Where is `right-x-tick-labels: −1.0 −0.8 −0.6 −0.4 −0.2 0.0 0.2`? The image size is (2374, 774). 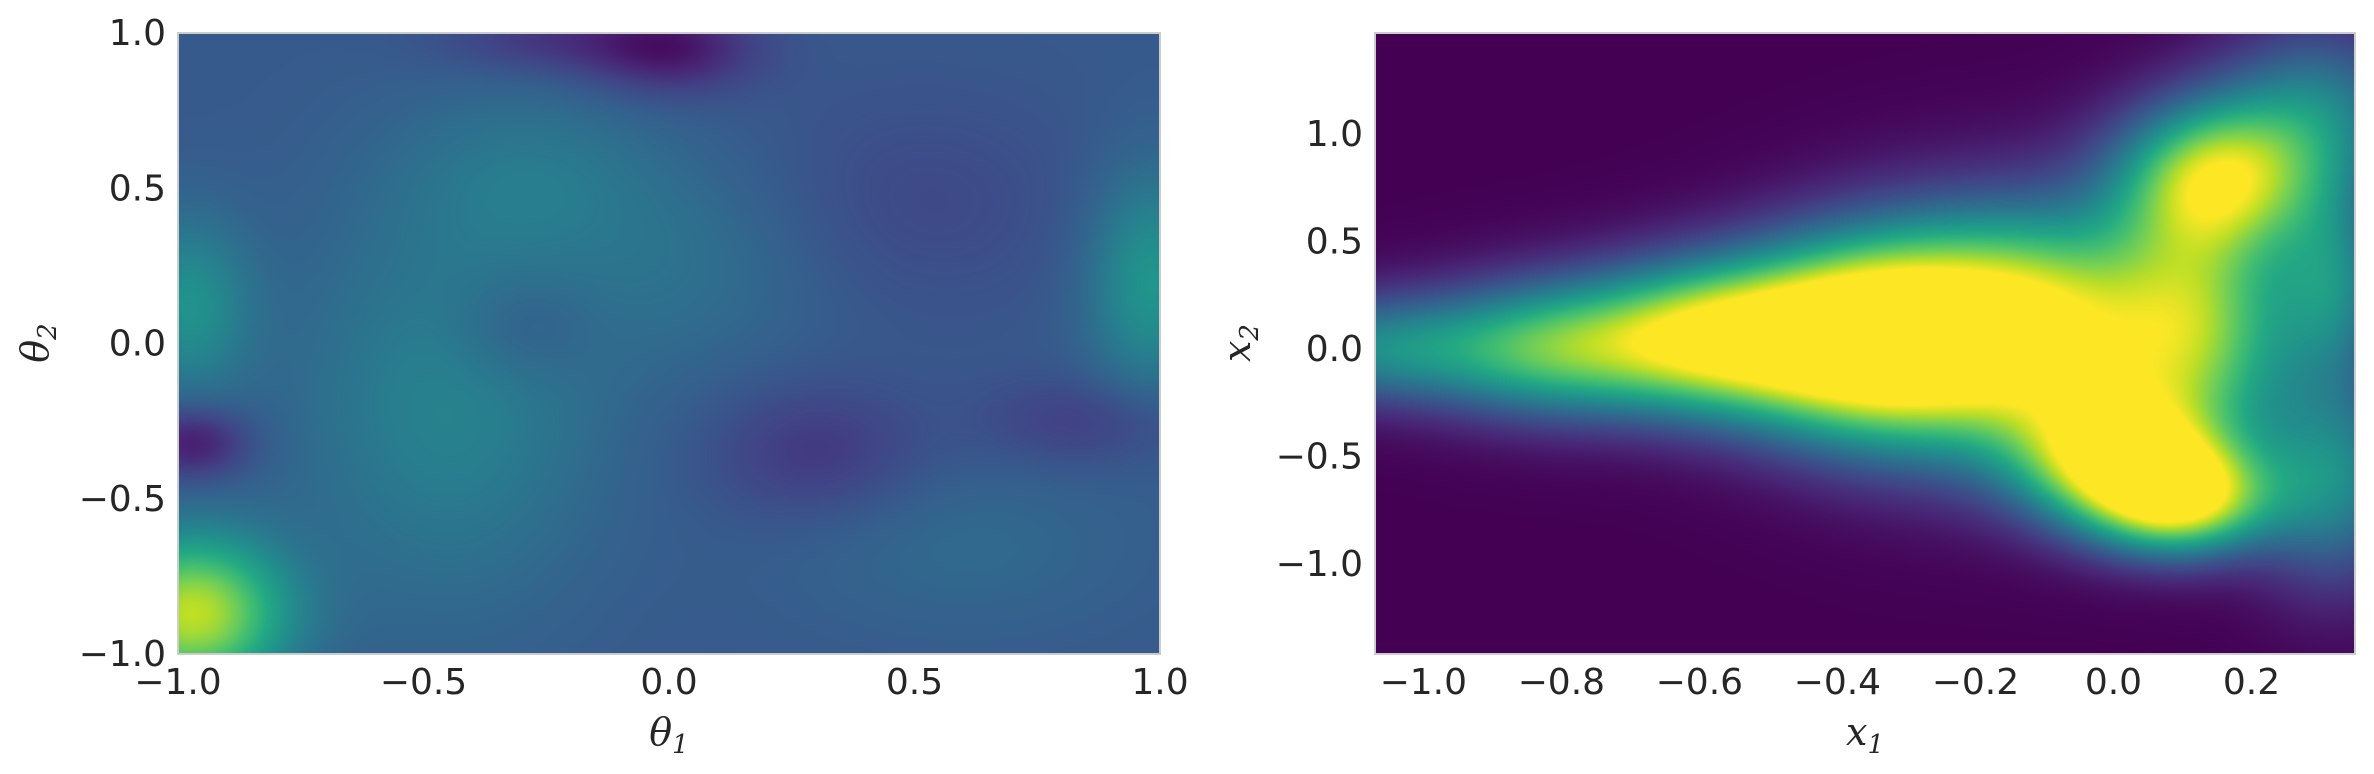 right-x-tick-labels: −1.0 −0.8 −0.6 −0.4 −0.2 0.0 0.2 is located at coordinates (1830, 682).